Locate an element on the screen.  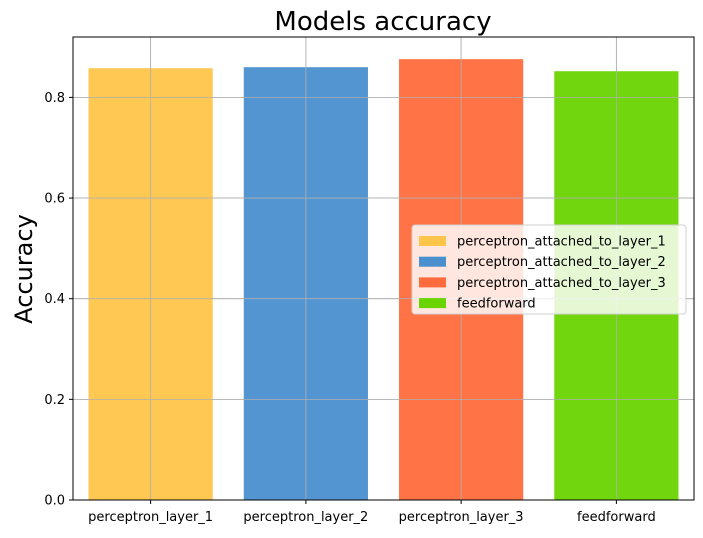
x-tick-label: perceptron_layer_3 is located at coordinates (461, 517).